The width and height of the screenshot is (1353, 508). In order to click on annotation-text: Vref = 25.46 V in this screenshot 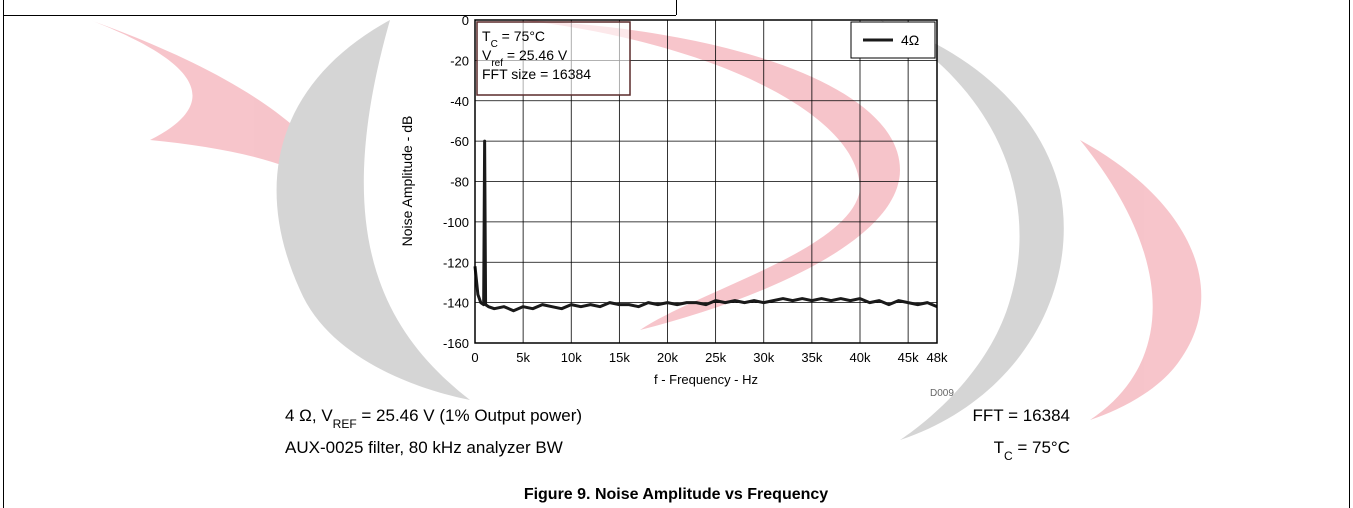, I will do `click(525, 58)`.